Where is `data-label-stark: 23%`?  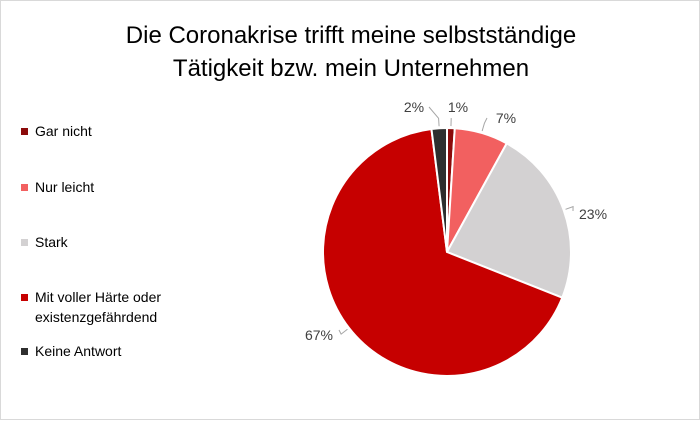 data-label-stark: 23% is located at coordinates (593, 214).